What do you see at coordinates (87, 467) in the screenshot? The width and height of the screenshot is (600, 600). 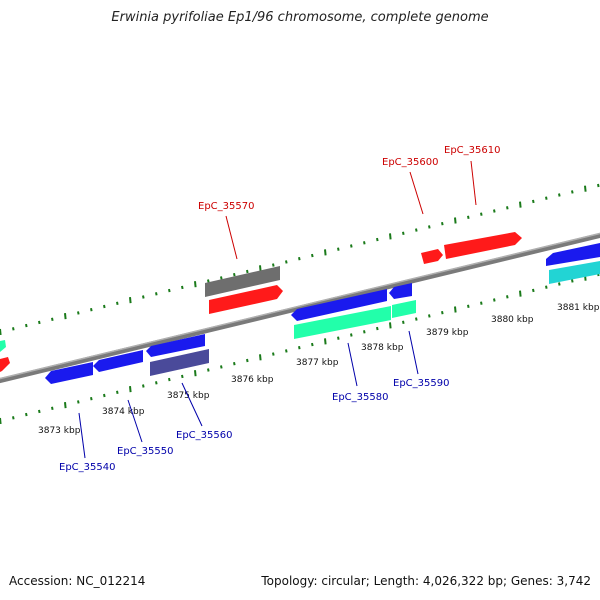 I see `gene-label-epc-35540: EpC_35540` at bounding box center [87, 467].